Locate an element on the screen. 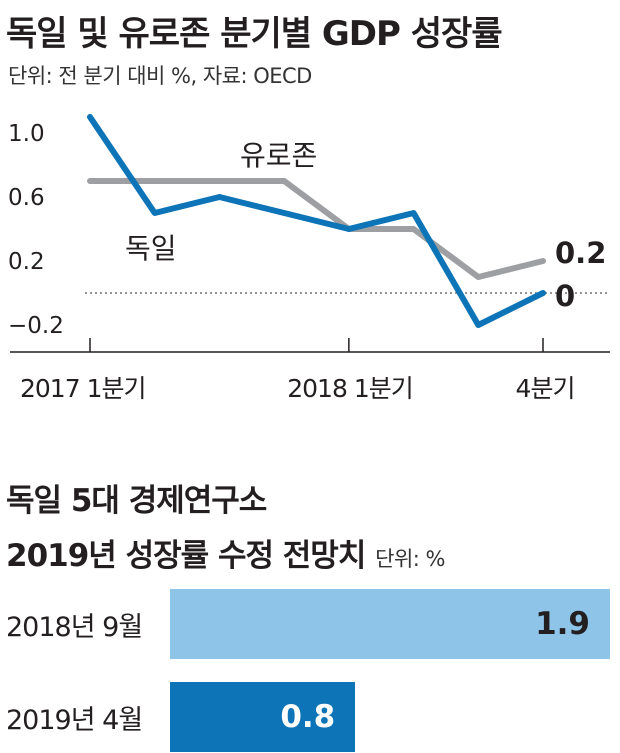 The image size is (620, 753). chart1-title: 독일 및 유로존 분기별 GDP 성장률 is located at coordinates (254, 34).